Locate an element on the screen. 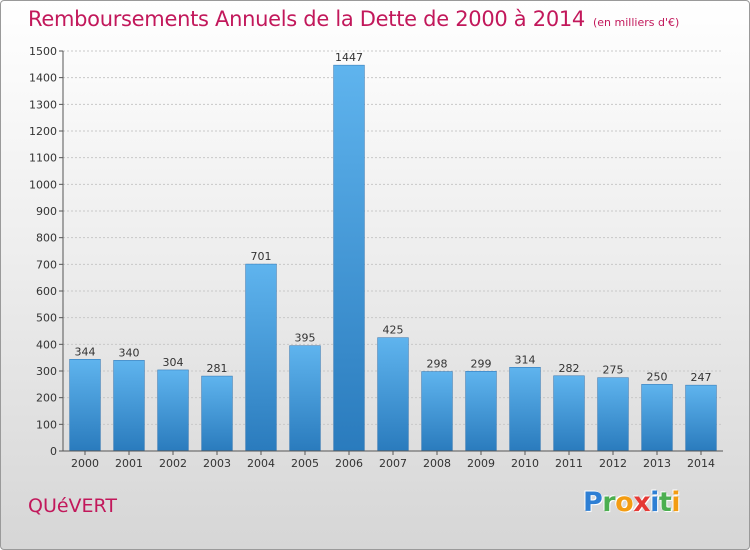  proxiti-logo: Proxiti is located at coordinates (632, 502).